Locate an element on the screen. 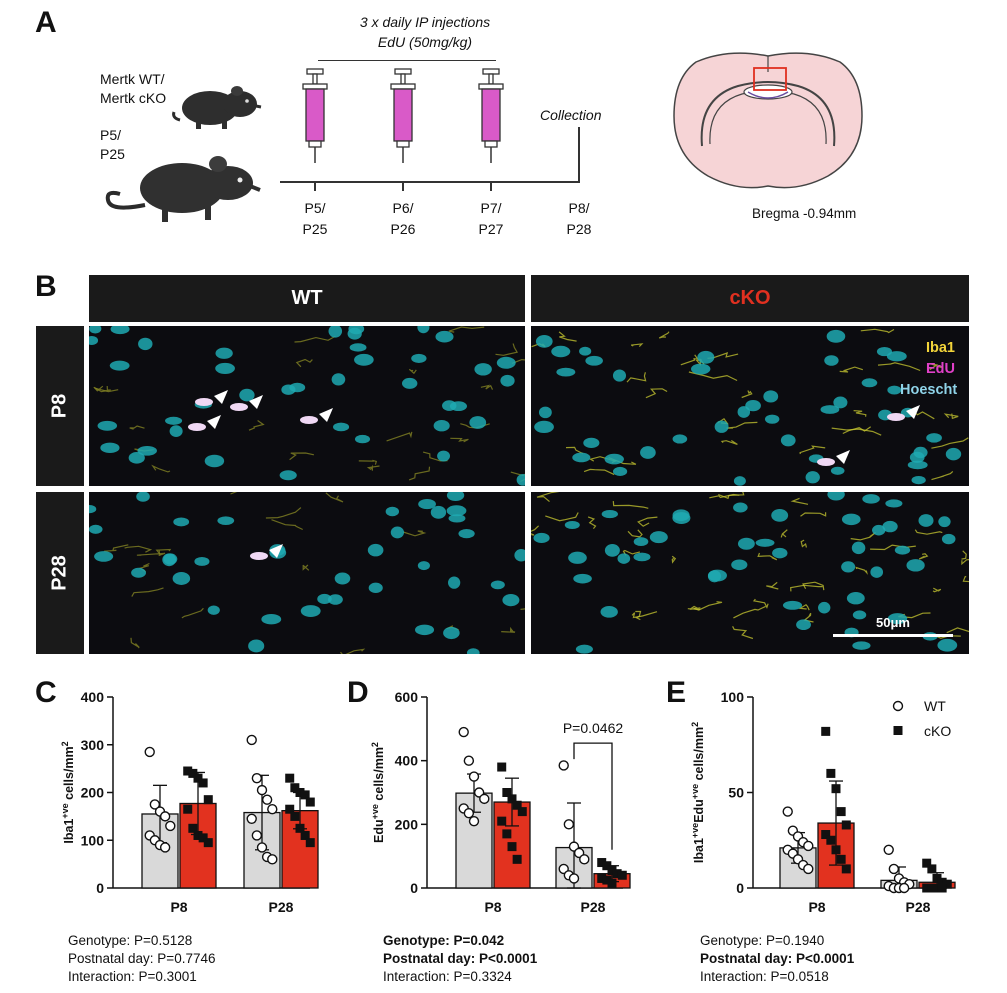 The width and height of the screenshot is (1007, 993). mouse-genotype-label: Mertk WT/ Mertk cKO is located at coordinates (133, 89).